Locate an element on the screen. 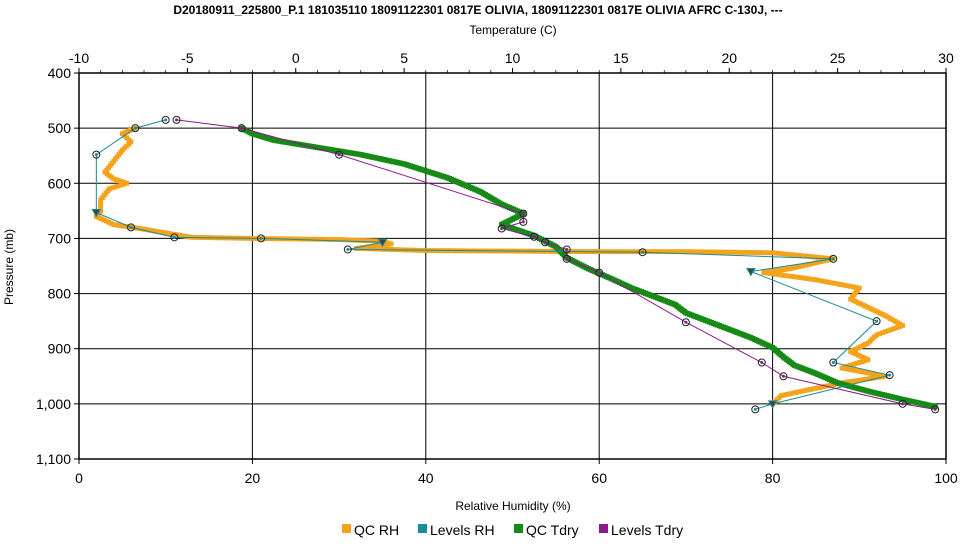 The image size is (960, 546). left-tick-label: 800 is located at coordinates (60, 294).